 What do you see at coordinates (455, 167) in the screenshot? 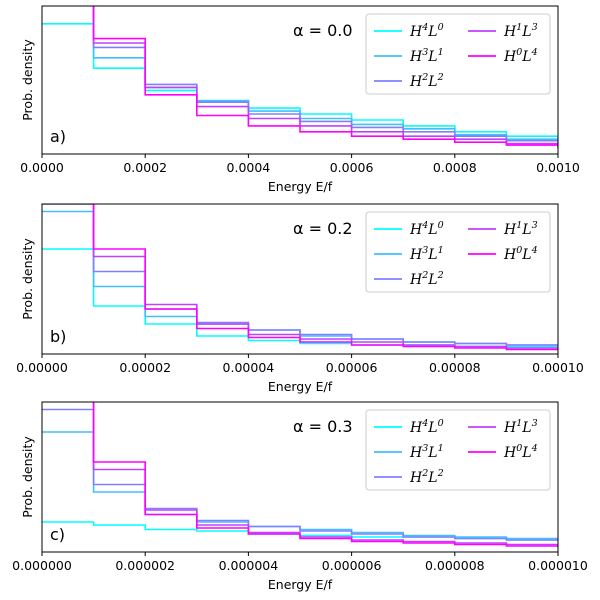
I see `x-tick-label: 0.0008` at bounding box center [455, 167].